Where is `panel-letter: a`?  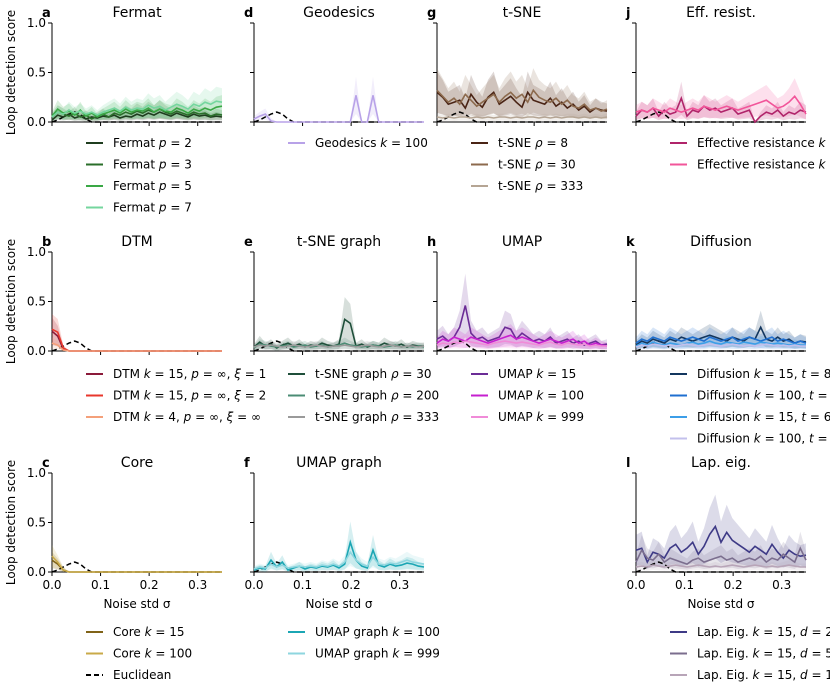 panel-letter: a is located at coordinates (46, 13).